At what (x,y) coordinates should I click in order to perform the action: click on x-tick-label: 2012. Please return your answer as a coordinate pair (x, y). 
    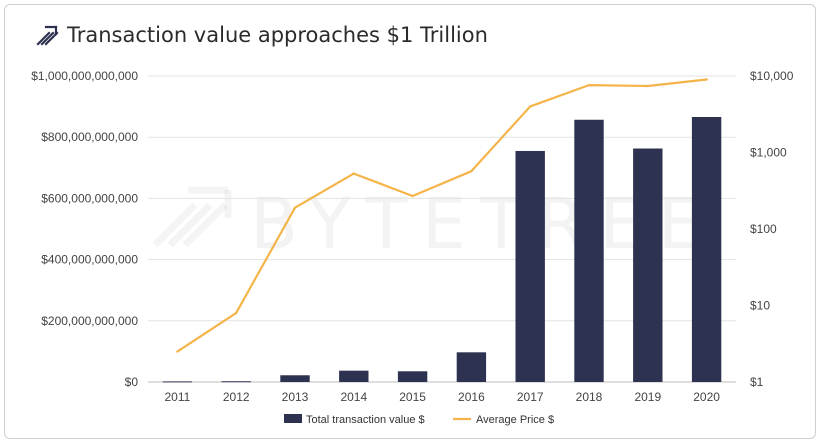
    Looking at the image, I should click on (236, 397).